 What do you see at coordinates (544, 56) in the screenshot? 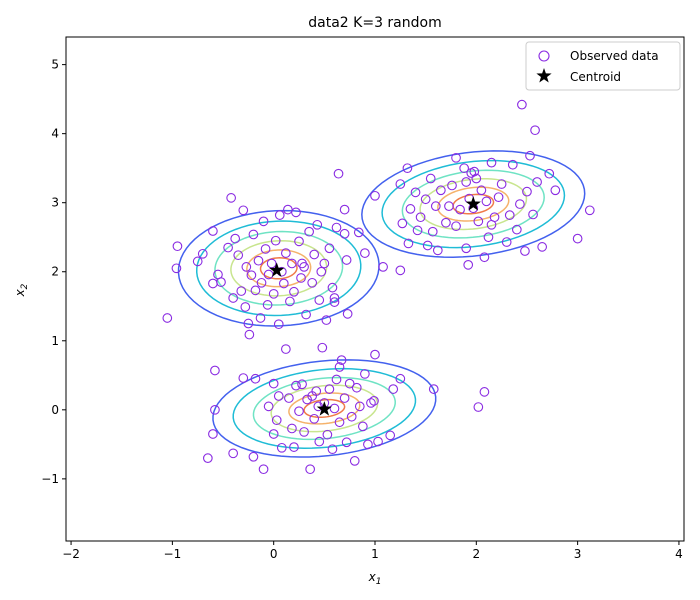
I see `legend-observed-marker` at bounding box center [544, 56].